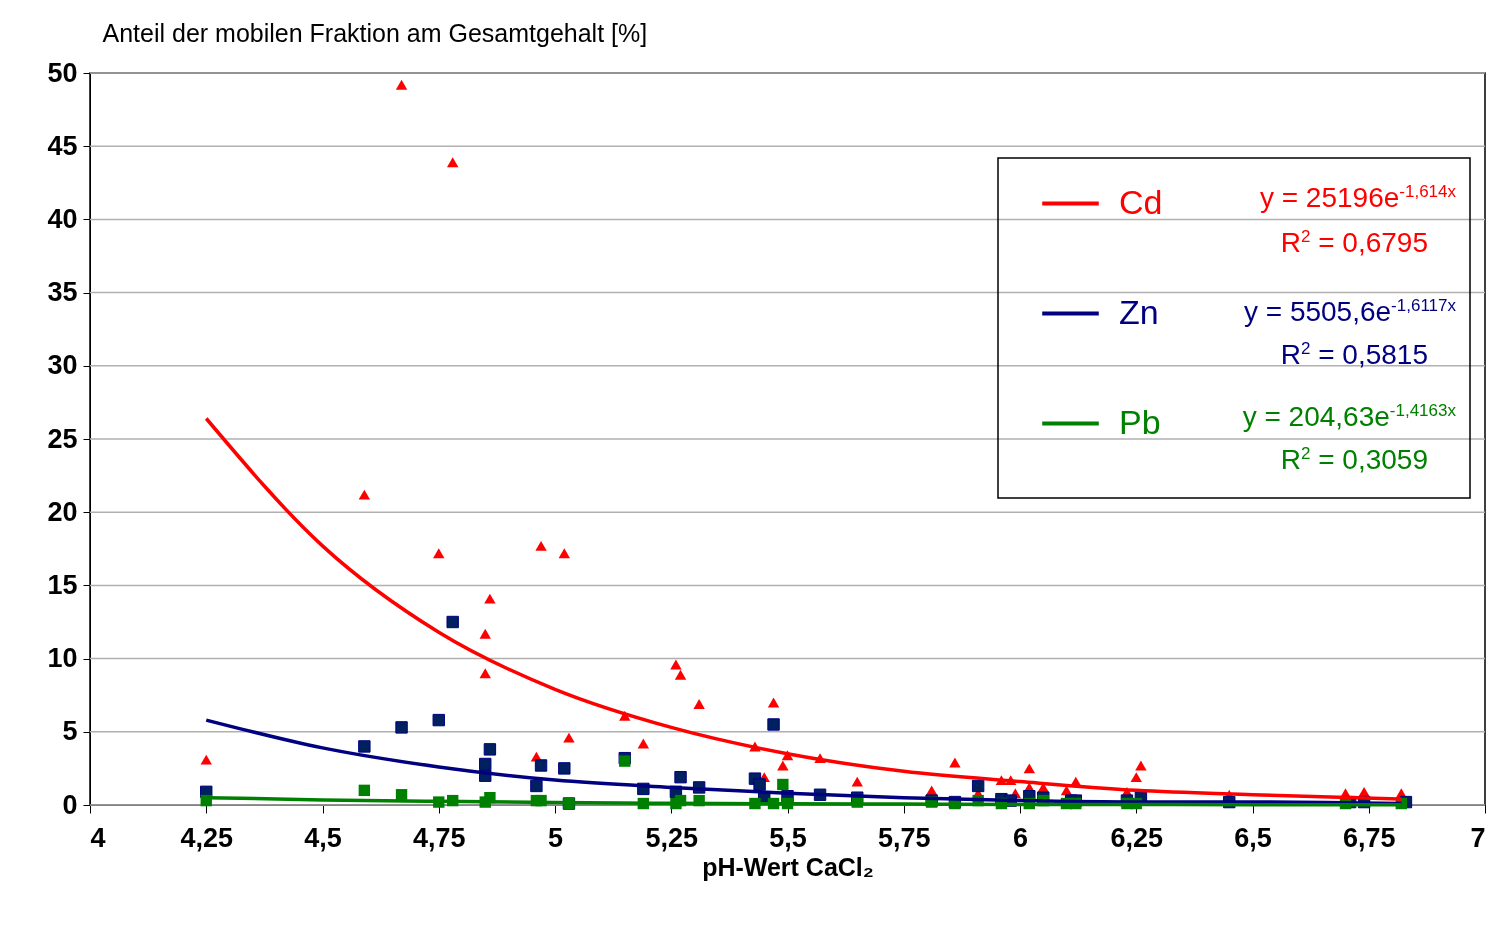 The image size is (1496, 928). I want to click on x-tick-label: 4,75, so click(439, 837).